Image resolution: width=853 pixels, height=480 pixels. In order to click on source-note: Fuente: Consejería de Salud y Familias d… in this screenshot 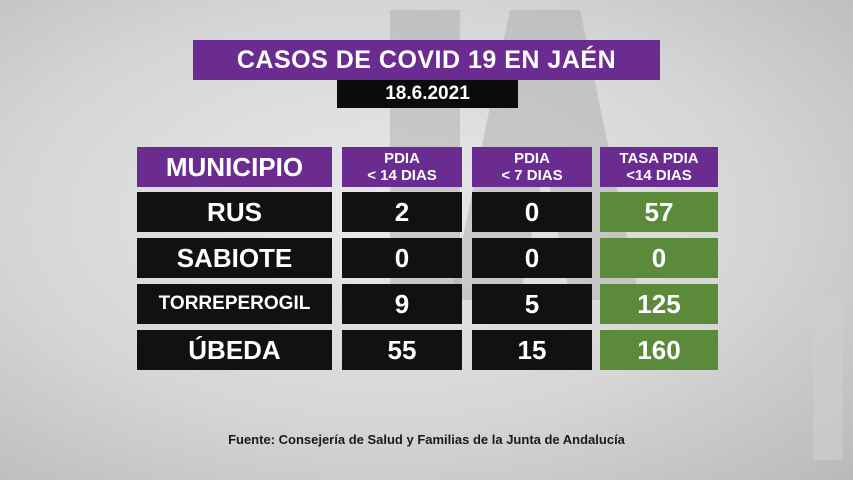, I will do `click(426, 439)`.